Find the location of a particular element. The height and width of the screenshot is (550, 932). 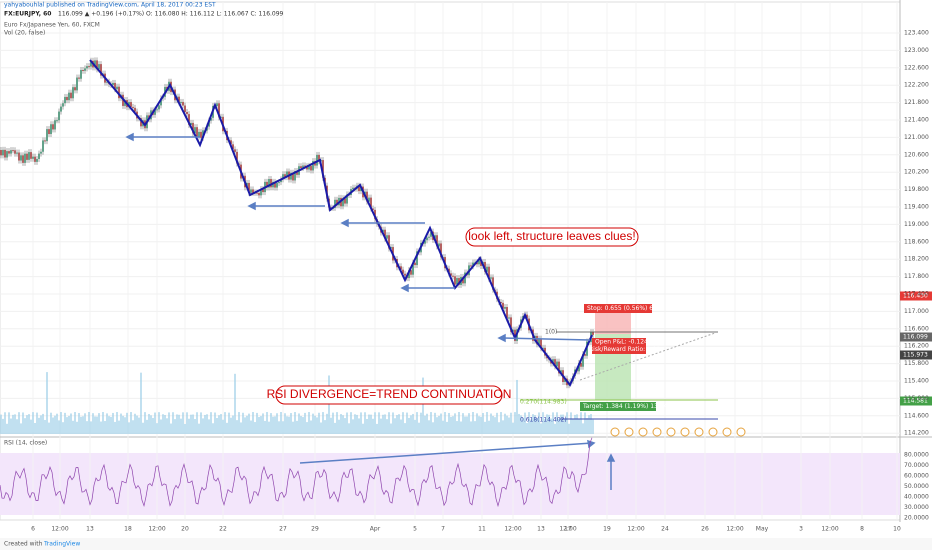

rsi-line is located at coordinates (296, 472).